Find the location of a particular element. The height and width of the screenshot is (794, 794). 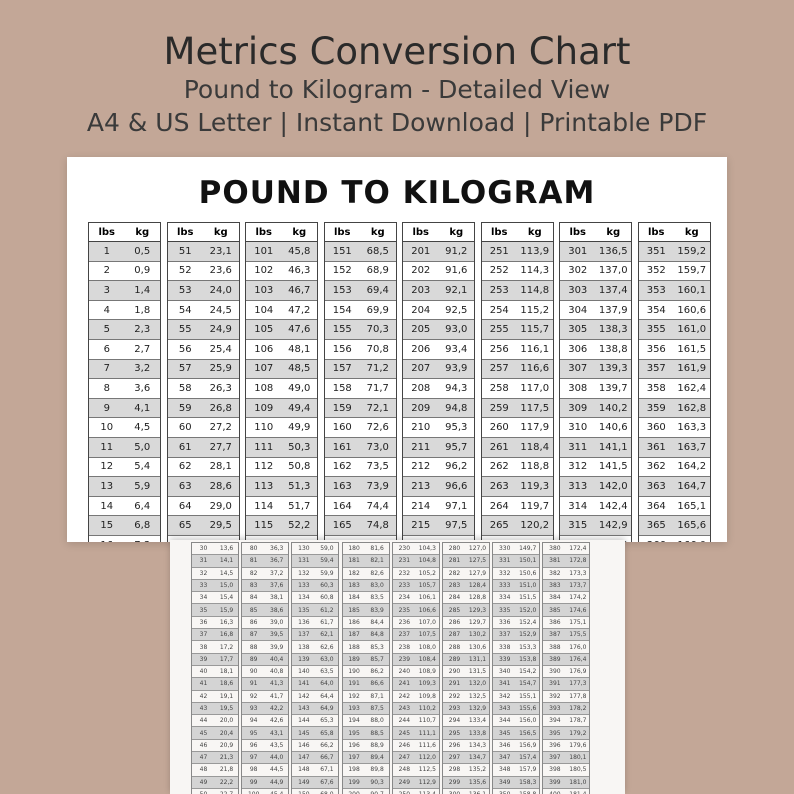

kg-cell: 94,8 is located at coordinates (456, 408).